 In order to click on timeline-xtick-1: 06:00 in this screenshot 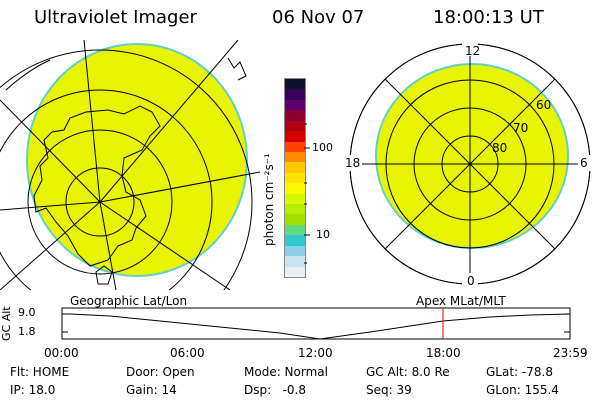, I will do `click(187, 353)`.